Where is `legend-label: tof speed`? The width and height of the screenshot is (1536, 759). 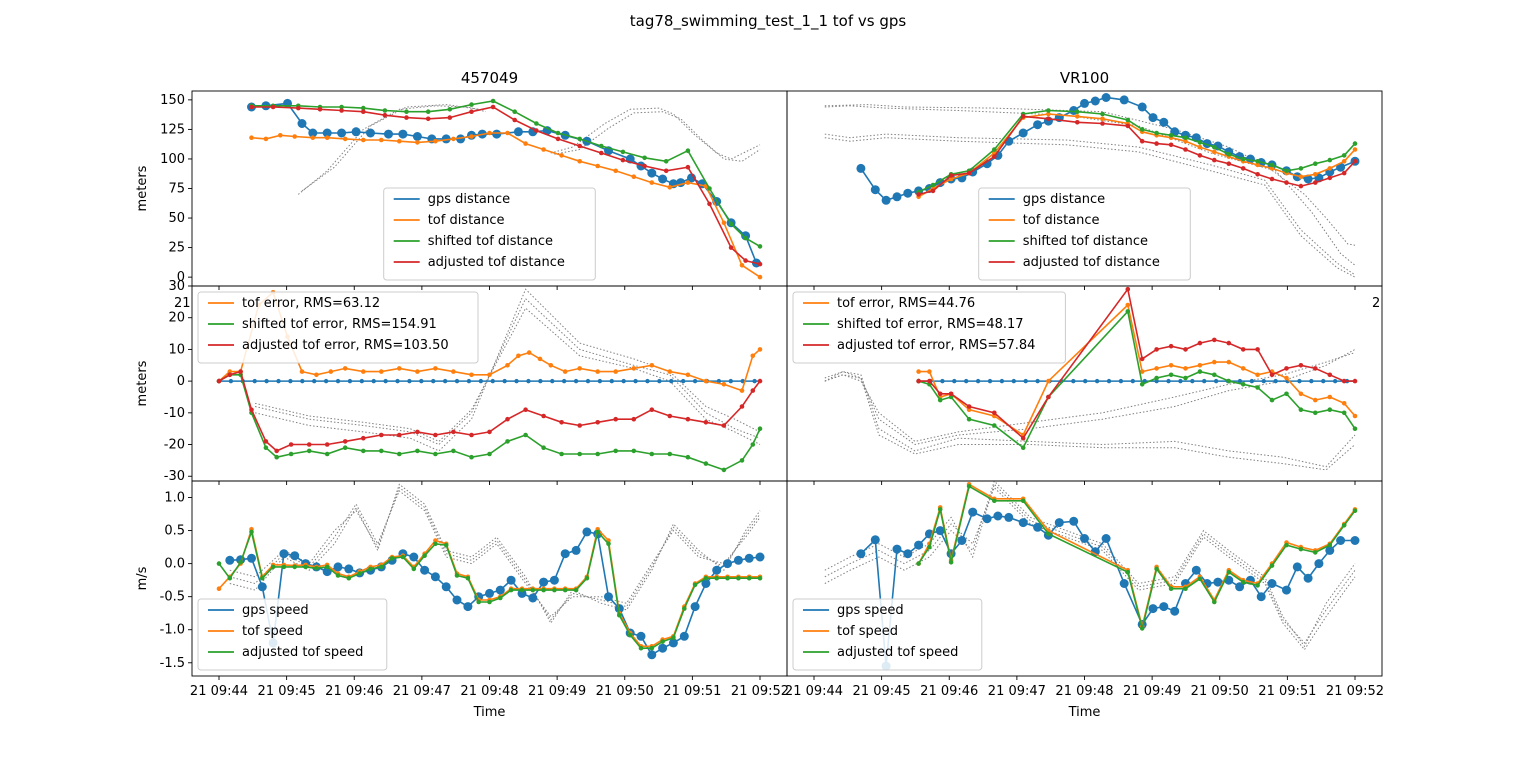
legend-label: tof speed is located at coordinates (272, 631).